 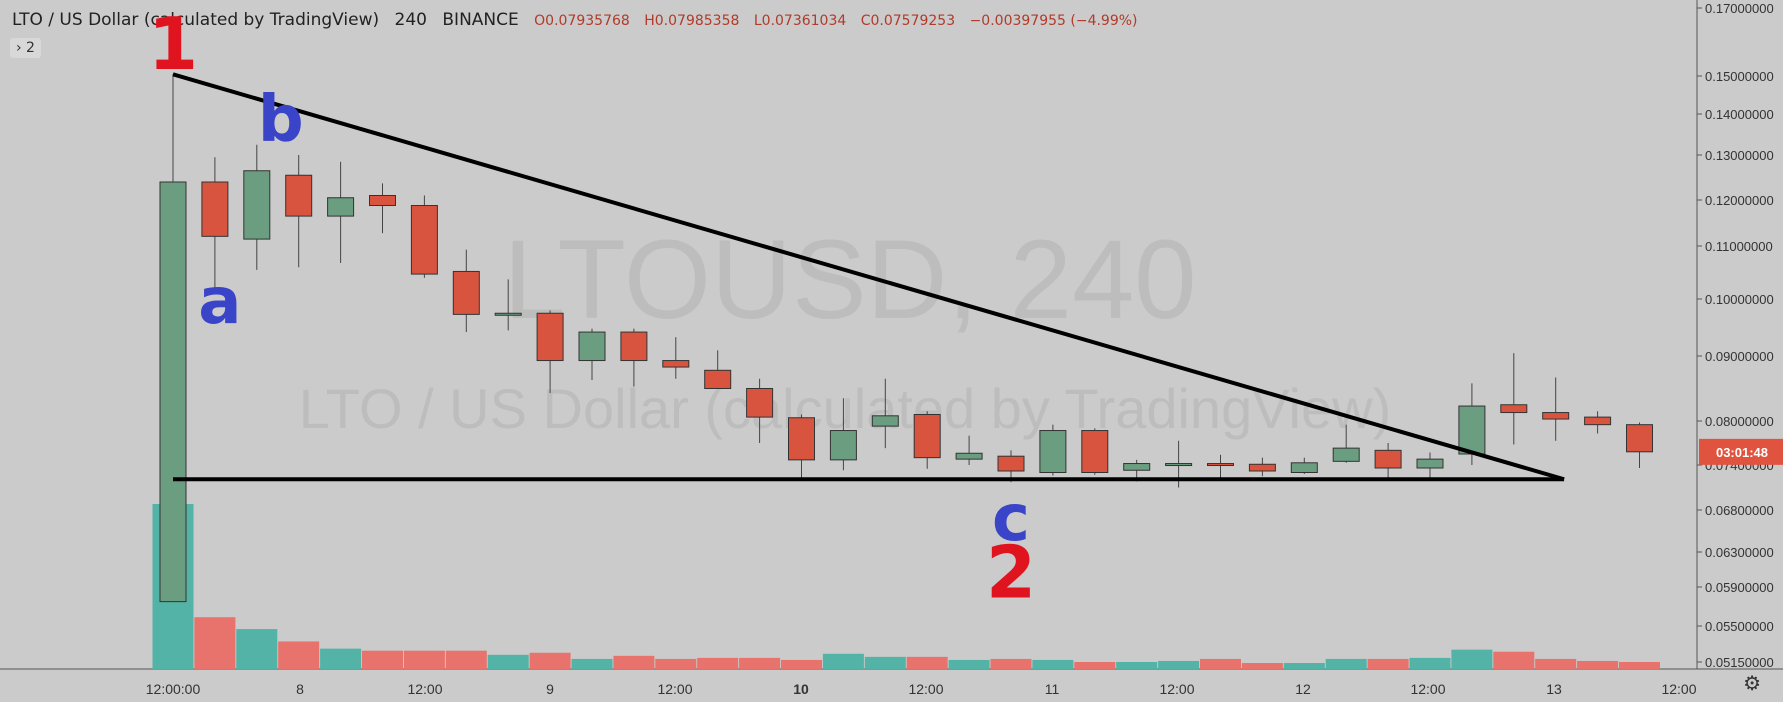 What do you see at coordinates (1740, 334) in the screenshot?
I see `price-scale` at bounding box center [1740, 334].